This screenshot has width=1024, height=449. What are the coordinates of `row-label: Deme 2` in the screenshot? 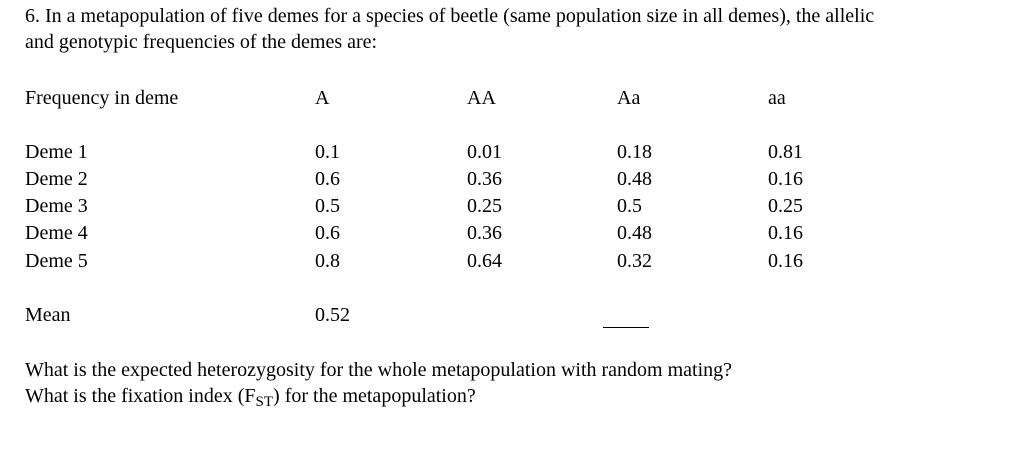 It's located at (56, 179).